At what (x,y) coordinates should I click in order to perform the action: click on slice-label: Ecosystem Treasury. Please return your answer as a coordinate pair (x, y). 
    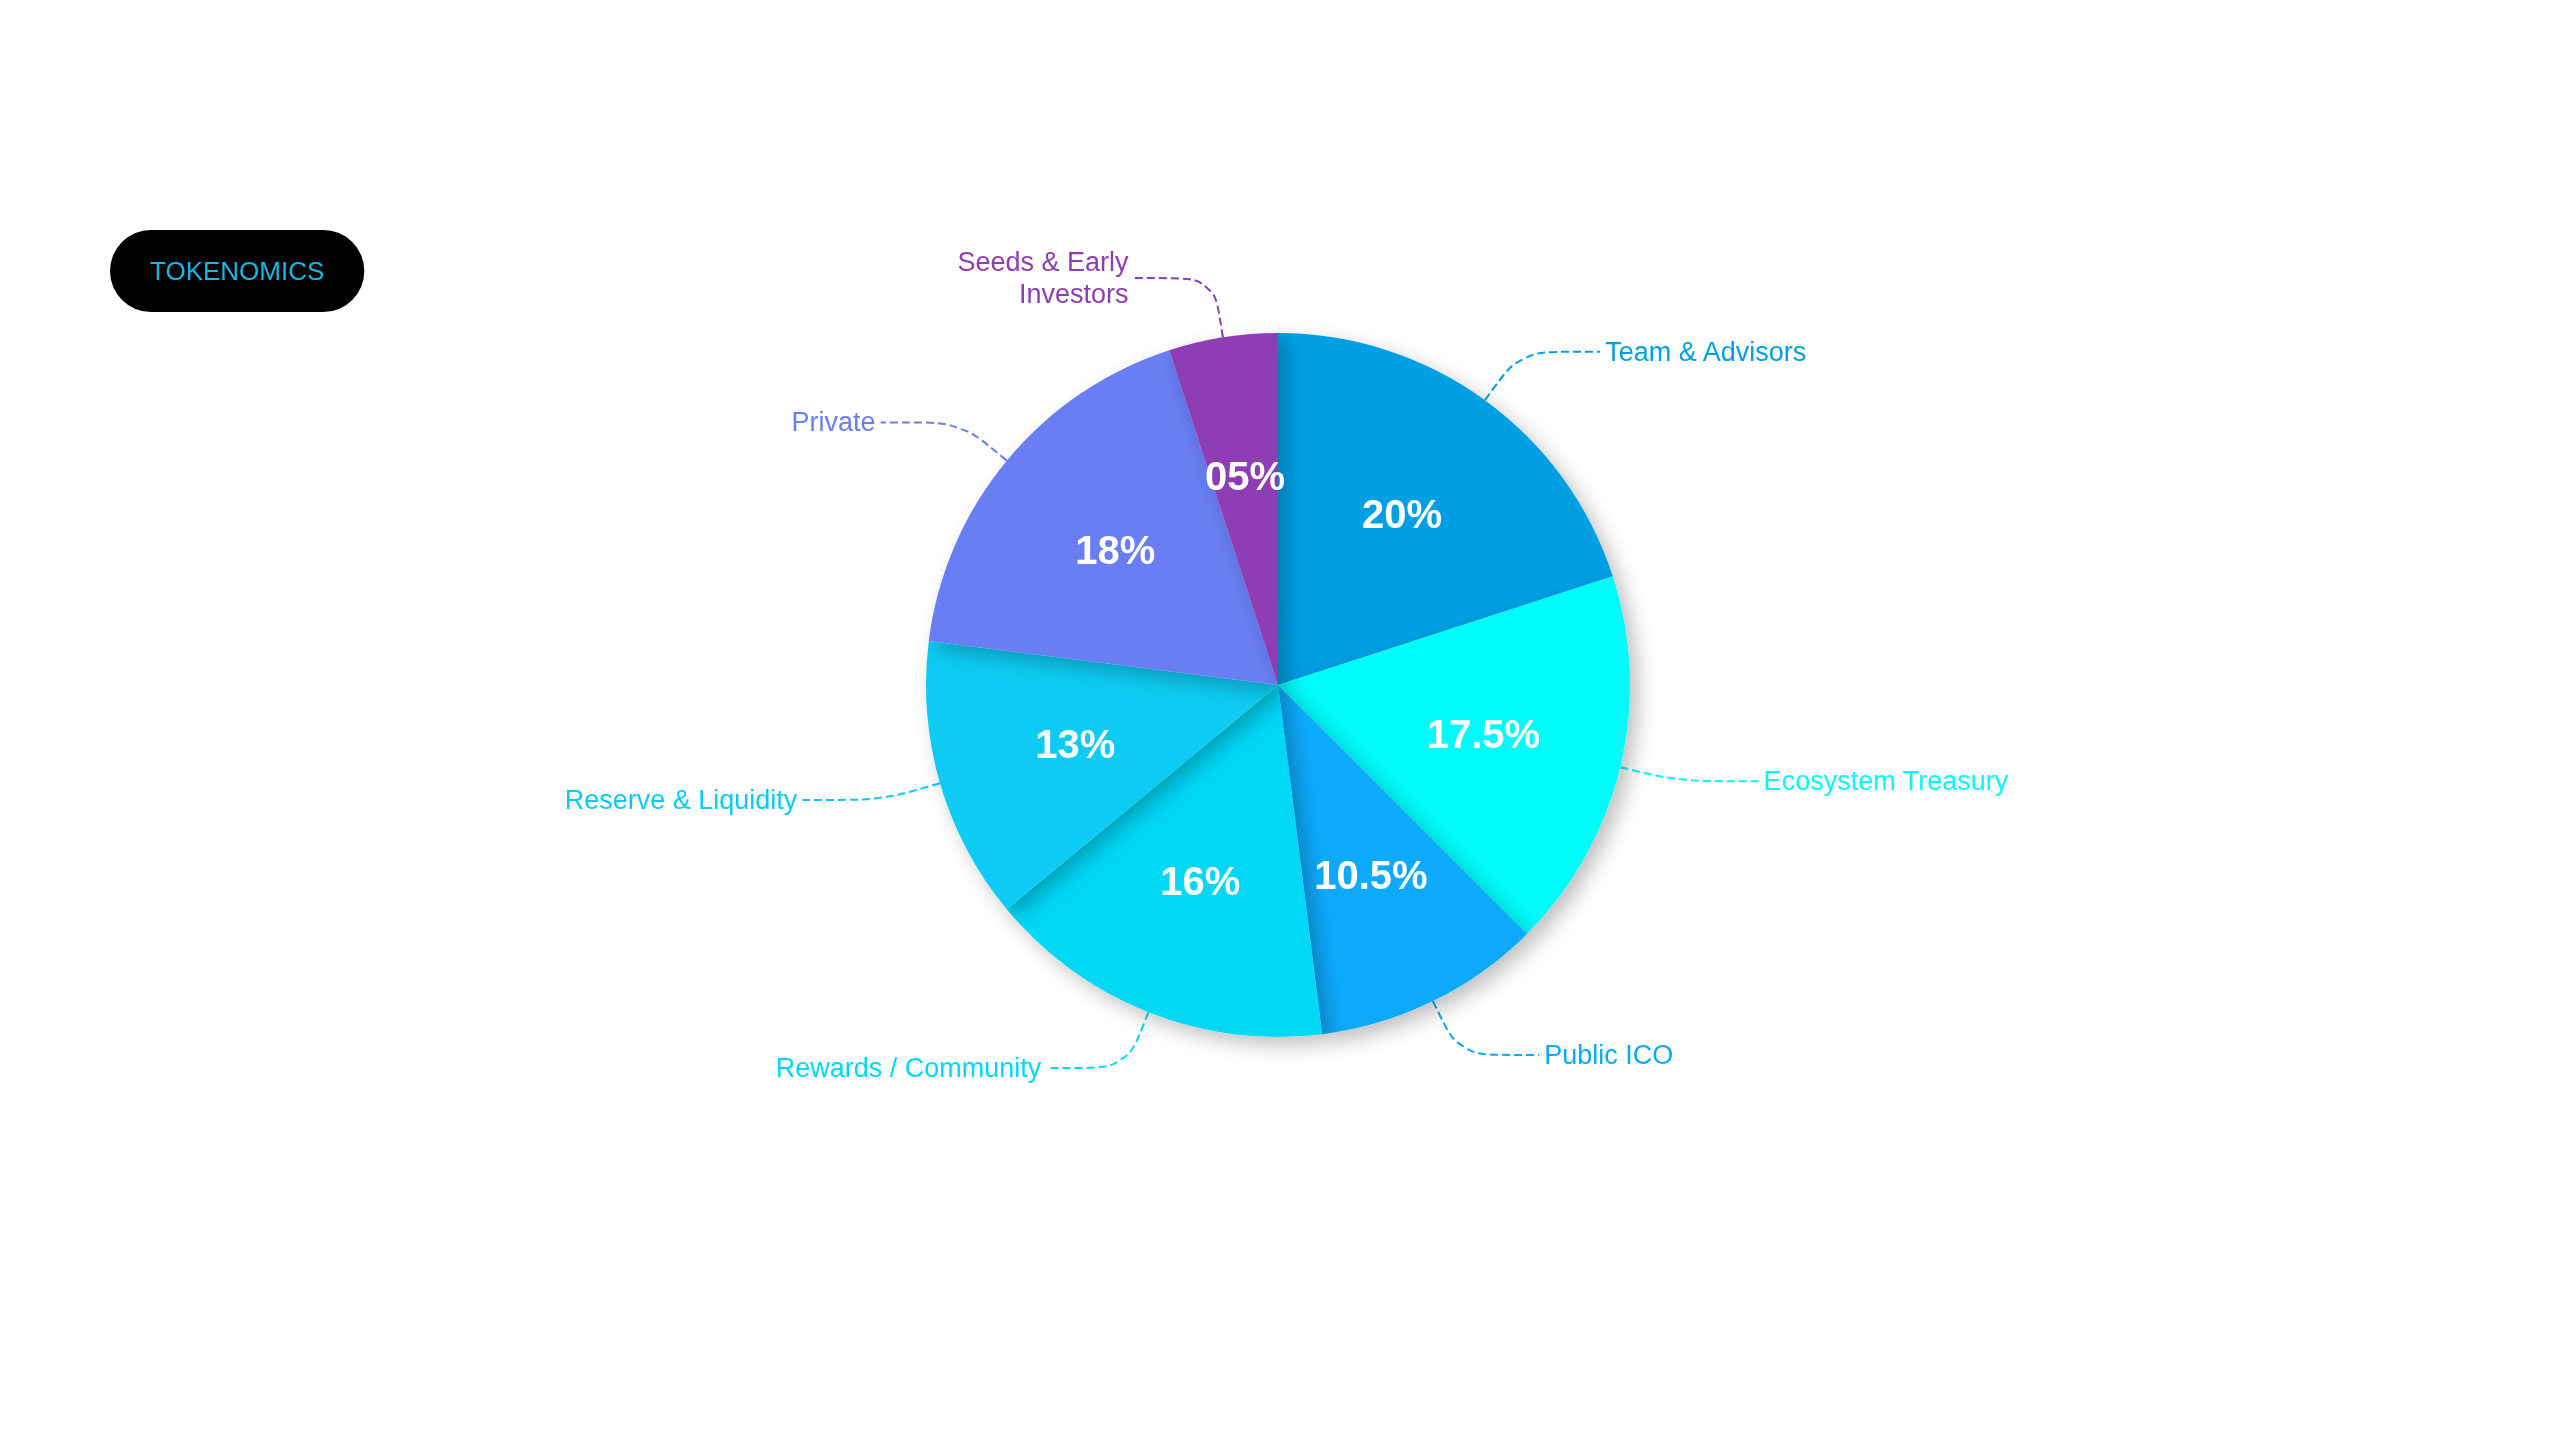
    Looking at the image, I should click on (1886, 781).